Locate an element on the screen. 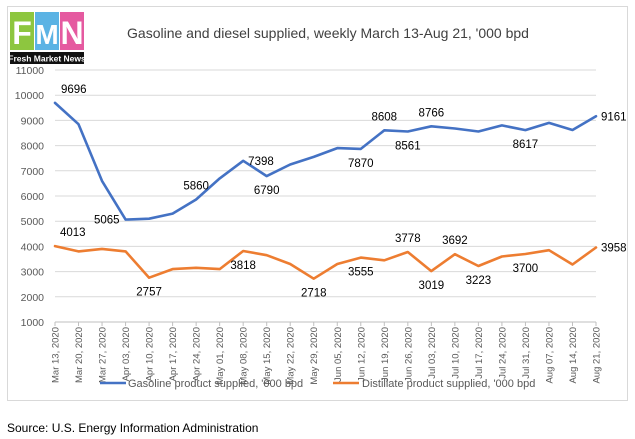  data-label: 6790 is located at coordinates (267, 191).